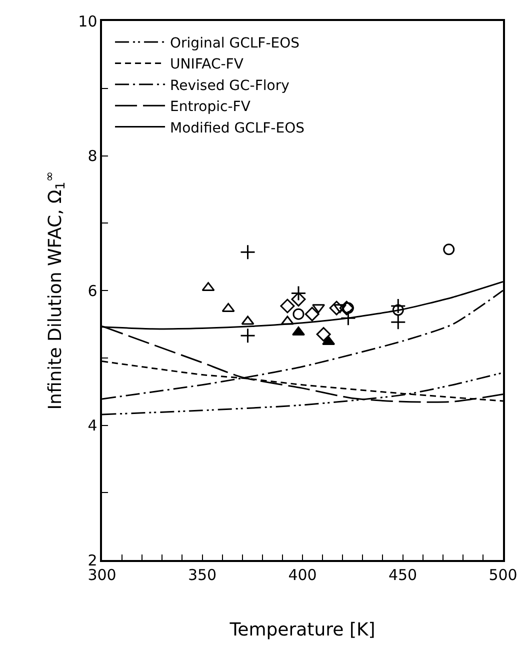 The image size is (529, 649). Describe the element at coordinates (230, 86) in the screenshot. I see `legend-label: Revised GC-Flory` at that location.